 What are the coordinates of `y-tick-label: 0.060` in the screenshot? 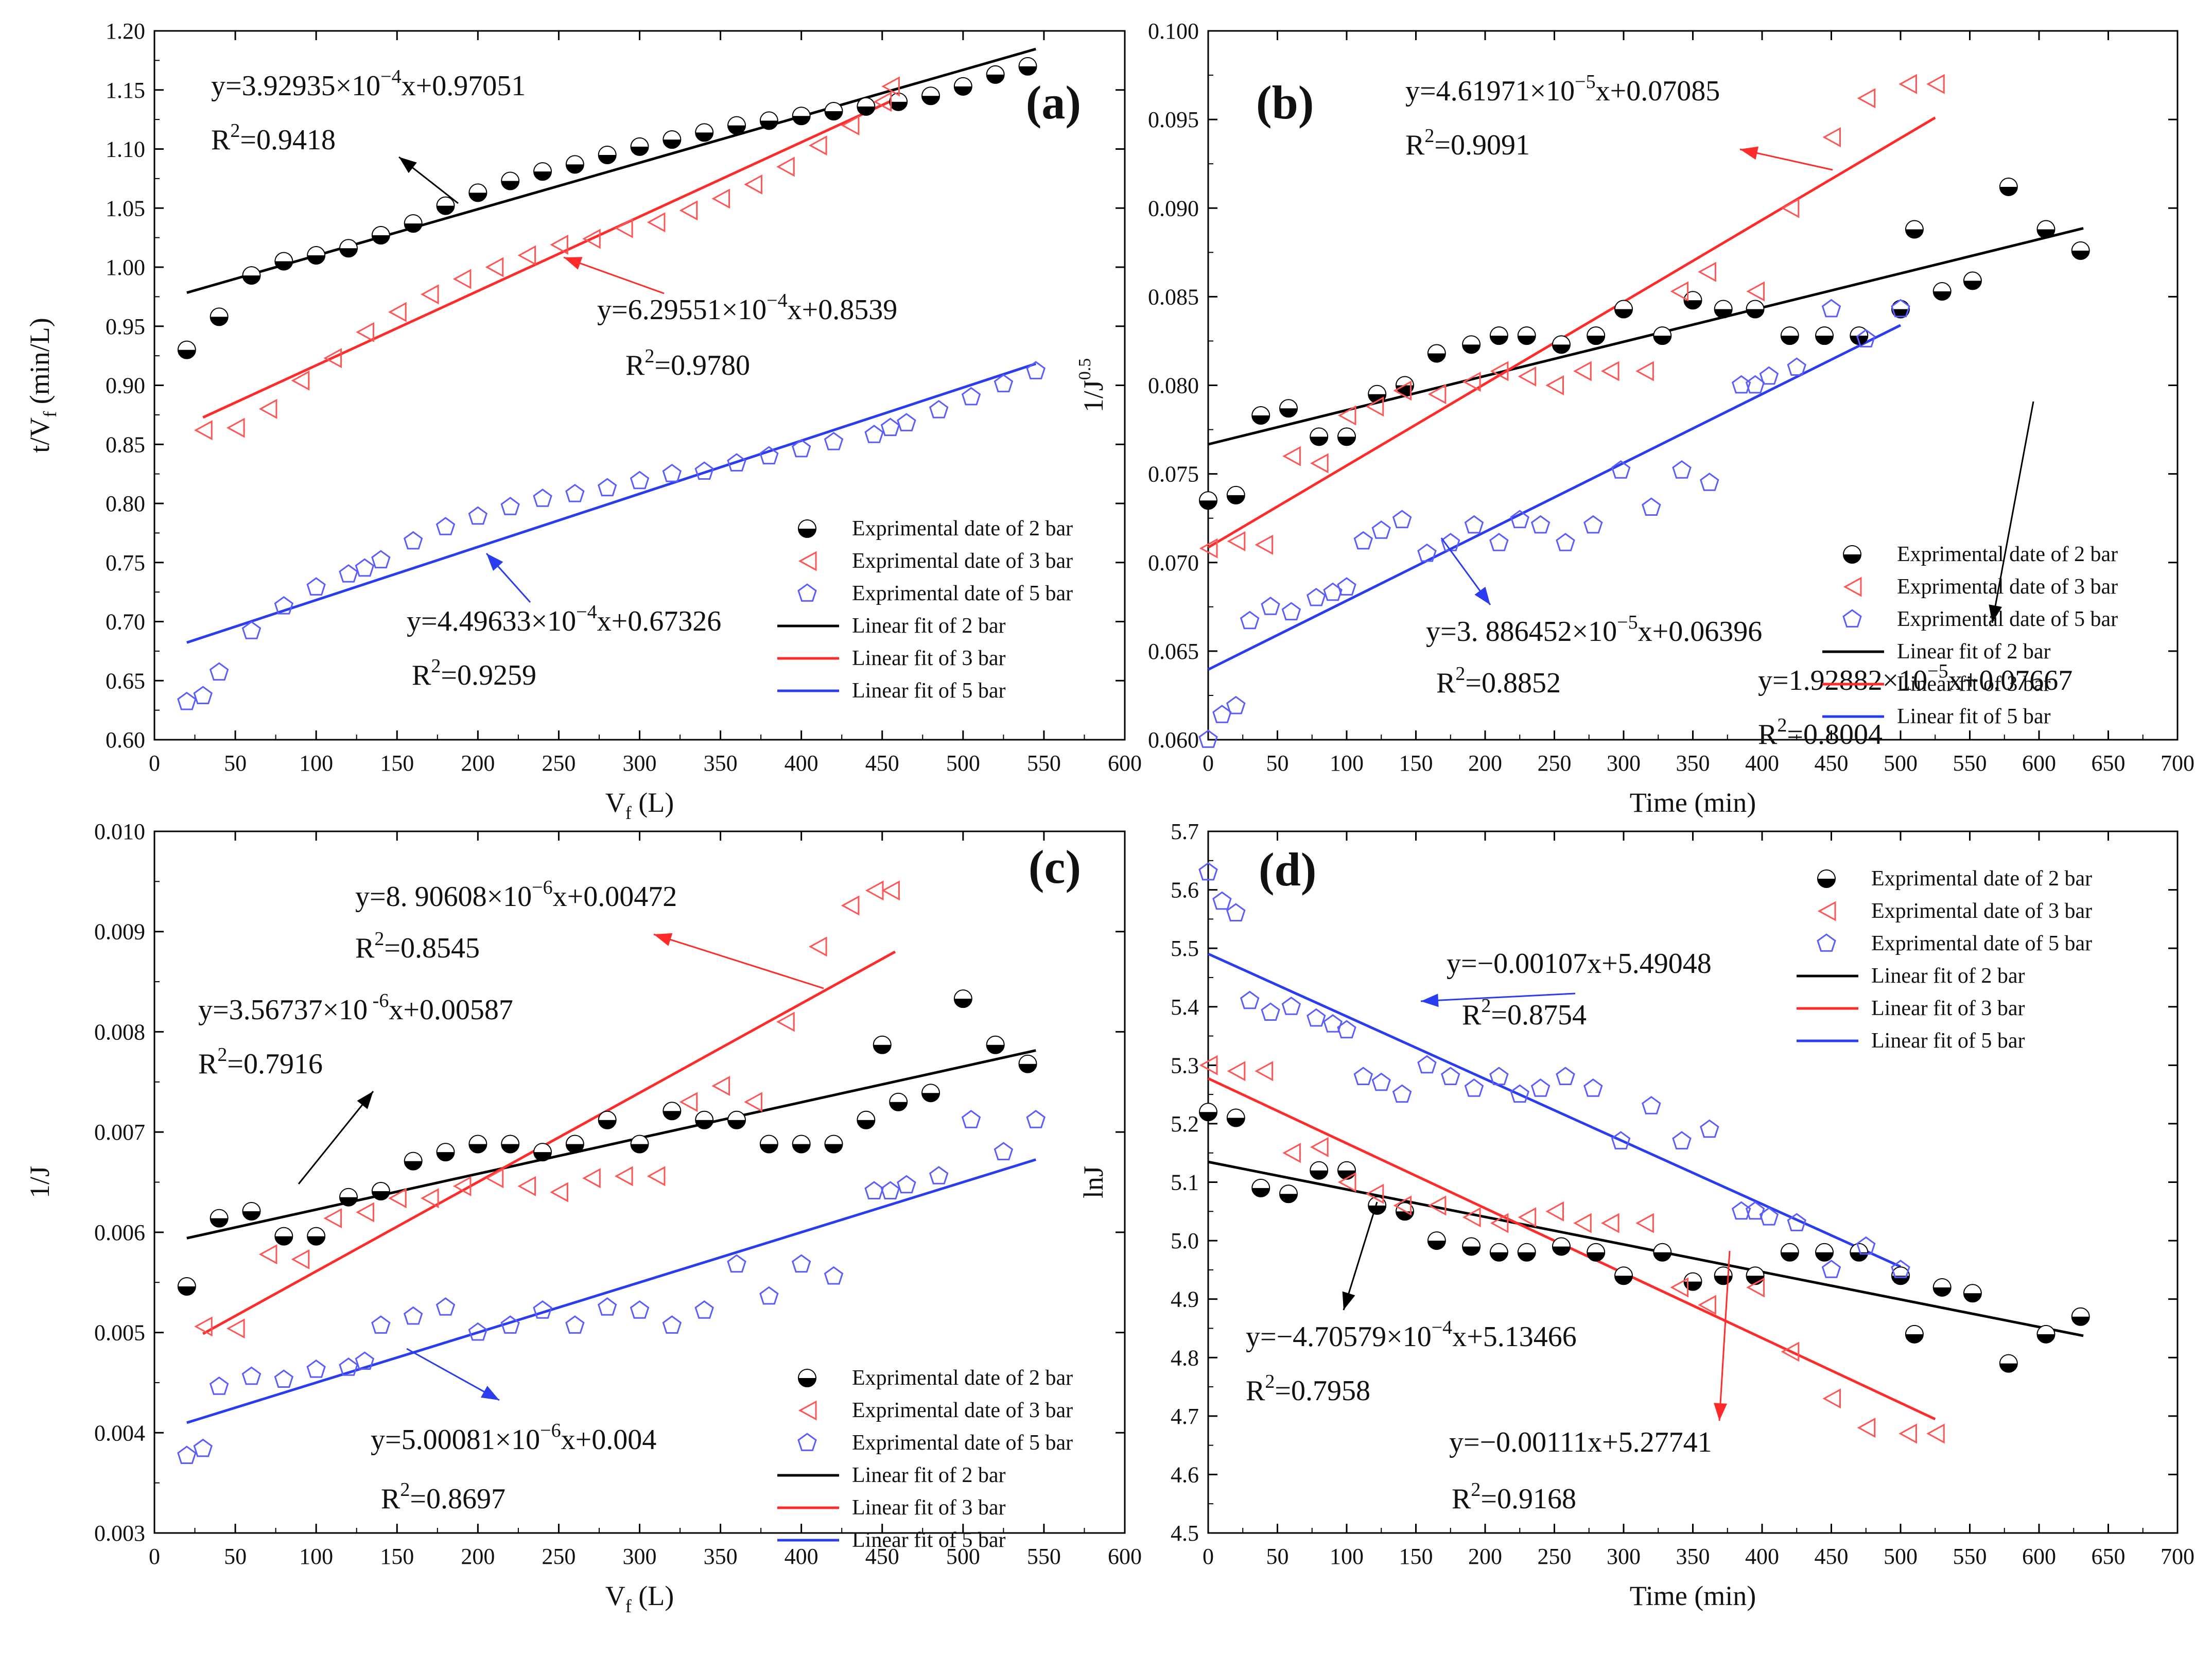 It's located at (1173, 740).